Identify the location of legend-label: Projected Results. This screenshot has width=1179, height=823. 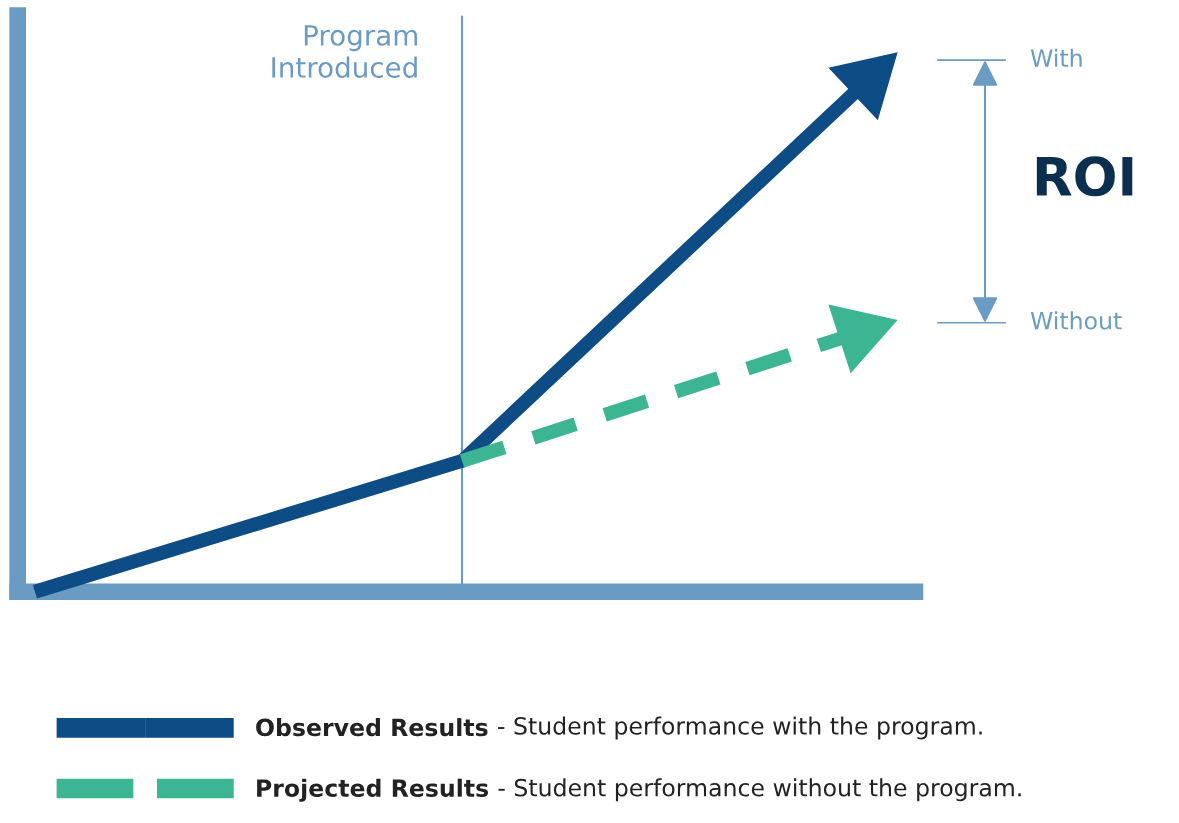
(373, 790).